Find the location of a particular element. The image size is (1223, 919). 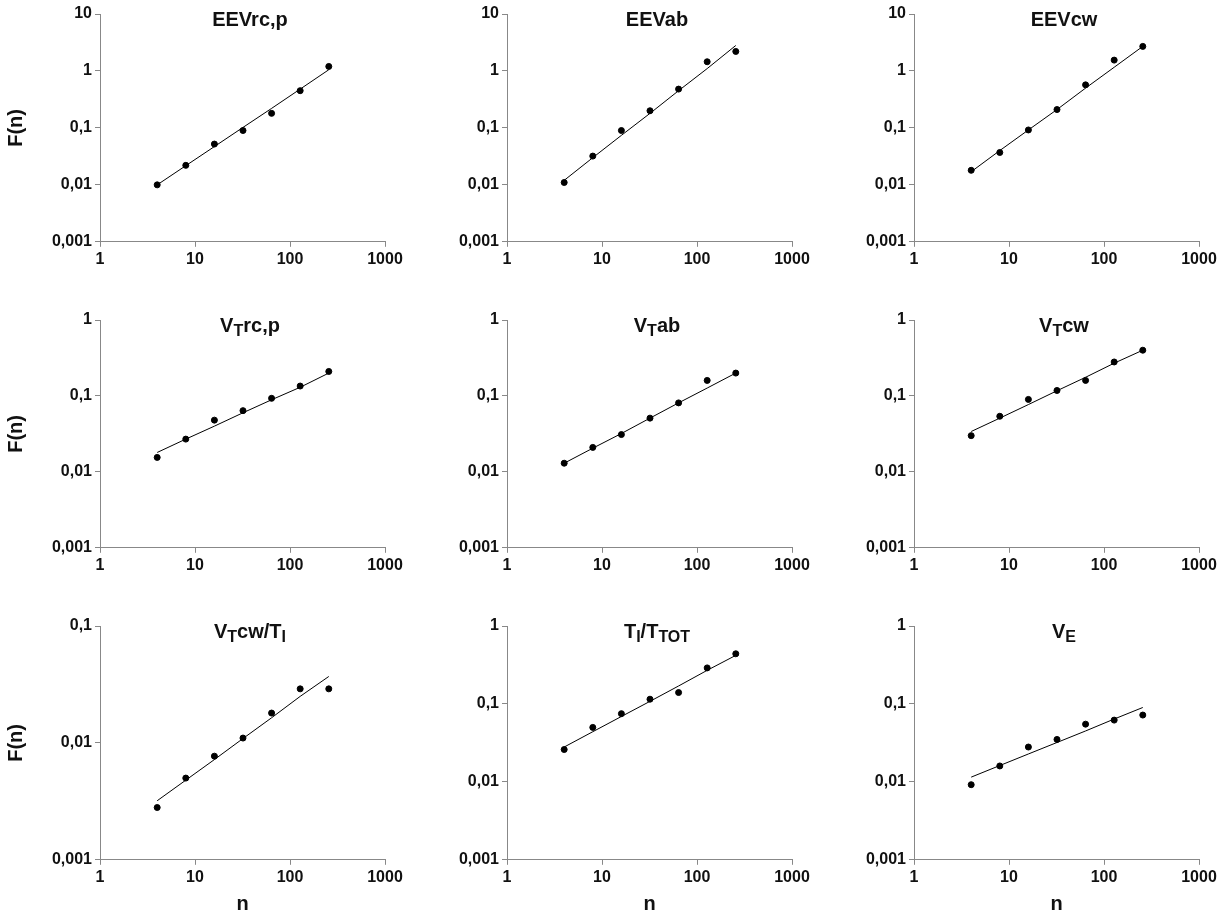

chart-title: T$_{I}$/T$_{TOT}$ is located at coordinates (657, 633).